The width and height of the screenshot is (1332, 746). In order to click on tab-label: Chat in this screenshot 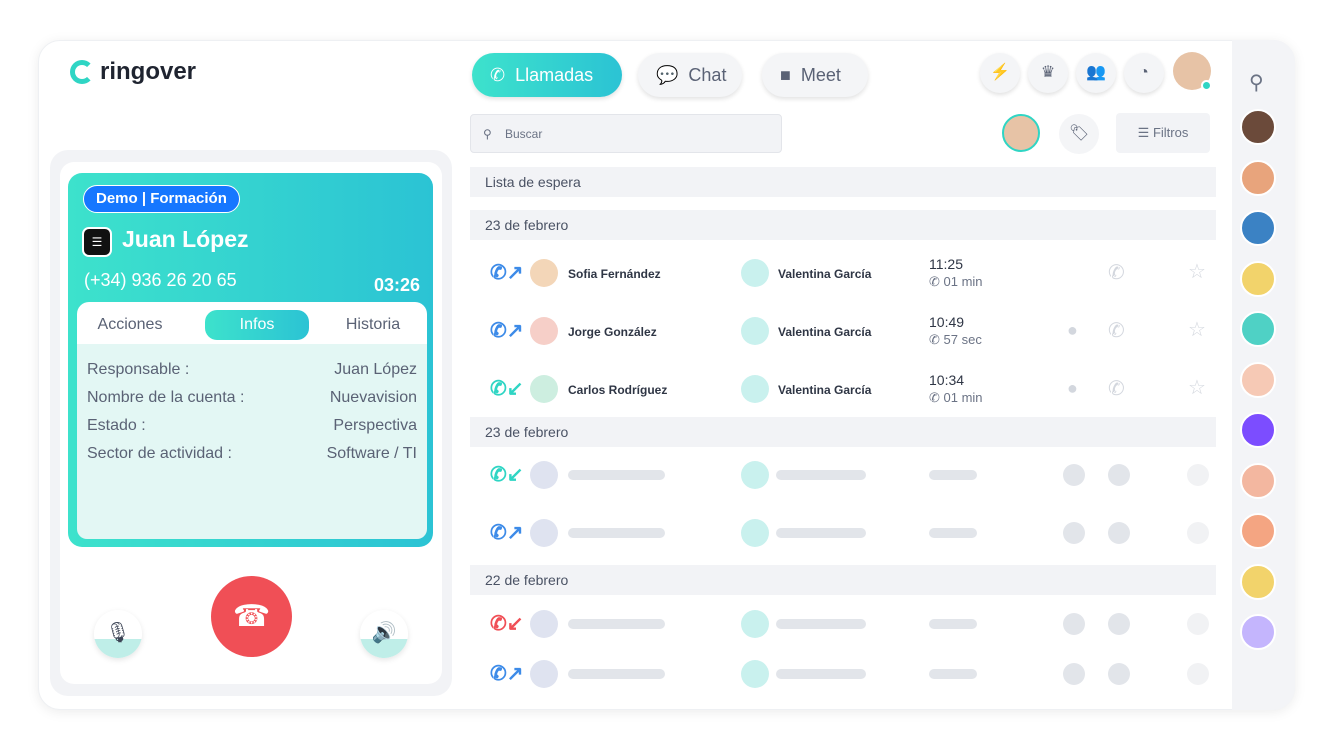, I will do `click(707, 74)`.